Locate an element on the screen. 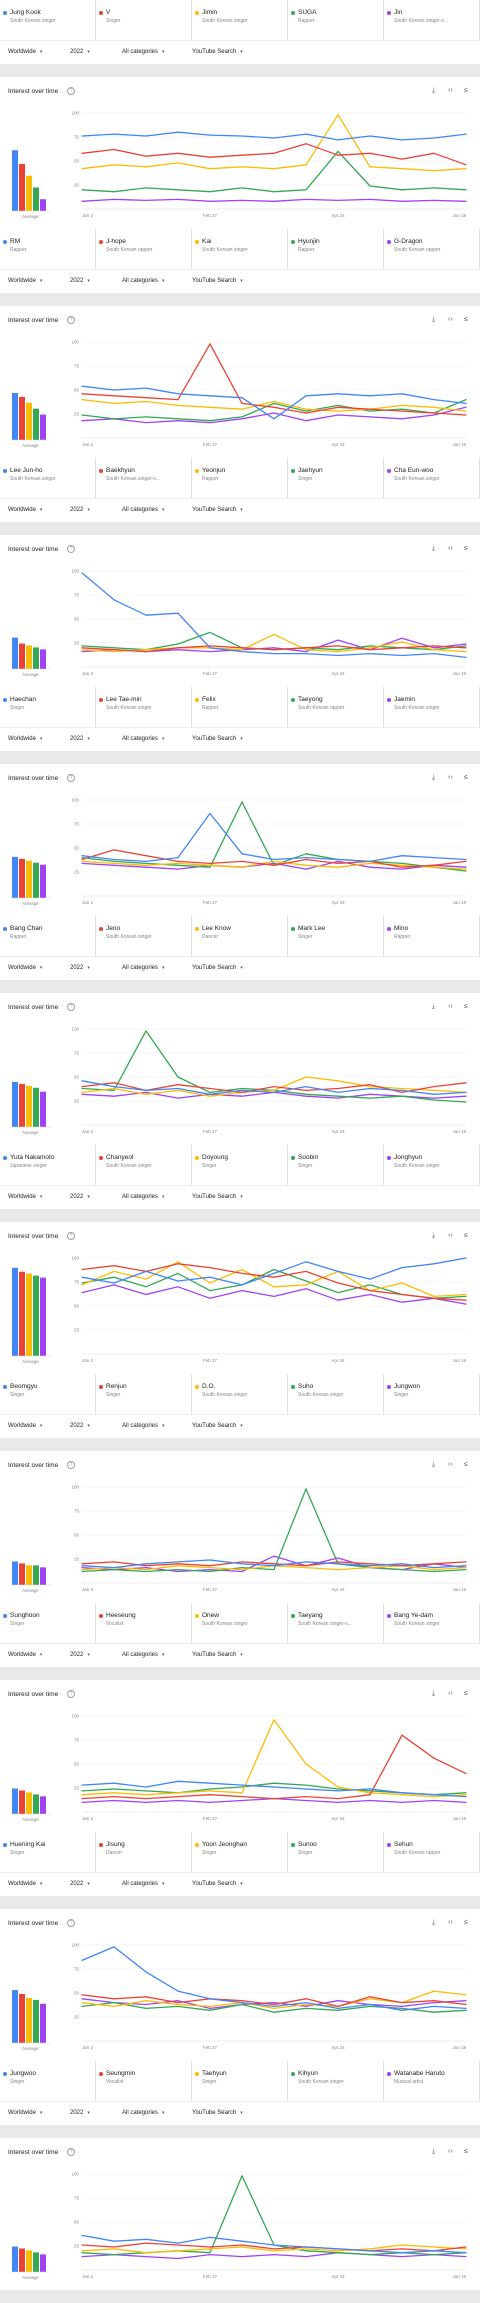 This screenshot has width=480, height=2303. search-term: Doyoung Singer is located at coordinates (240, 1165).